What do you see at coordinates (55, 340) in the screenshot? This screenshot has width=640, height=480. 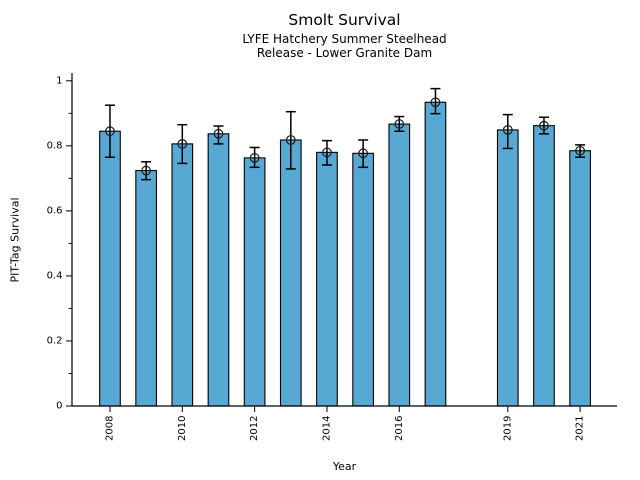 I see `y-tick-label-0.2: 0.2` at bounding box center [55, 340].